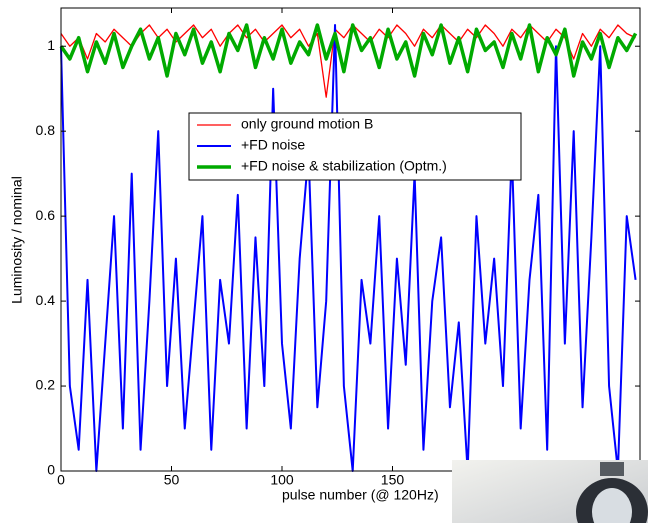  I want to click on y-tick-label: 0.8, so click(46, 130).